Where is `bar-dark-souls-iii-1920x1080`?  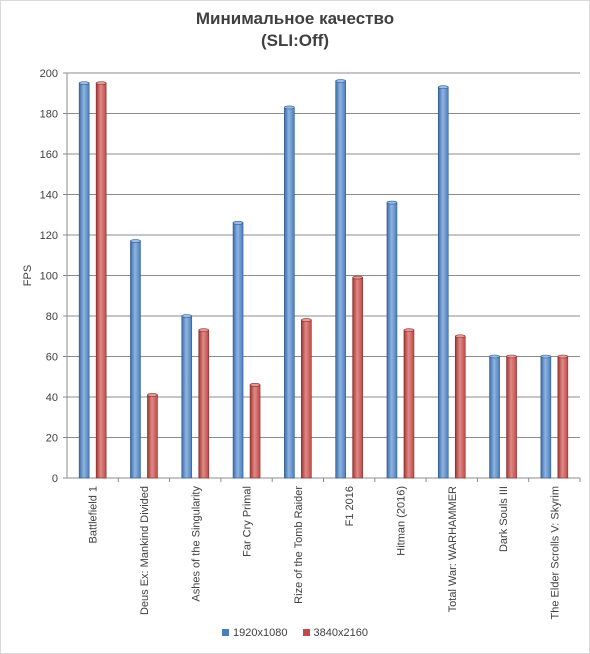
bar-dark-souls-iii-1920x1080 is located at coordinates (494, 416).